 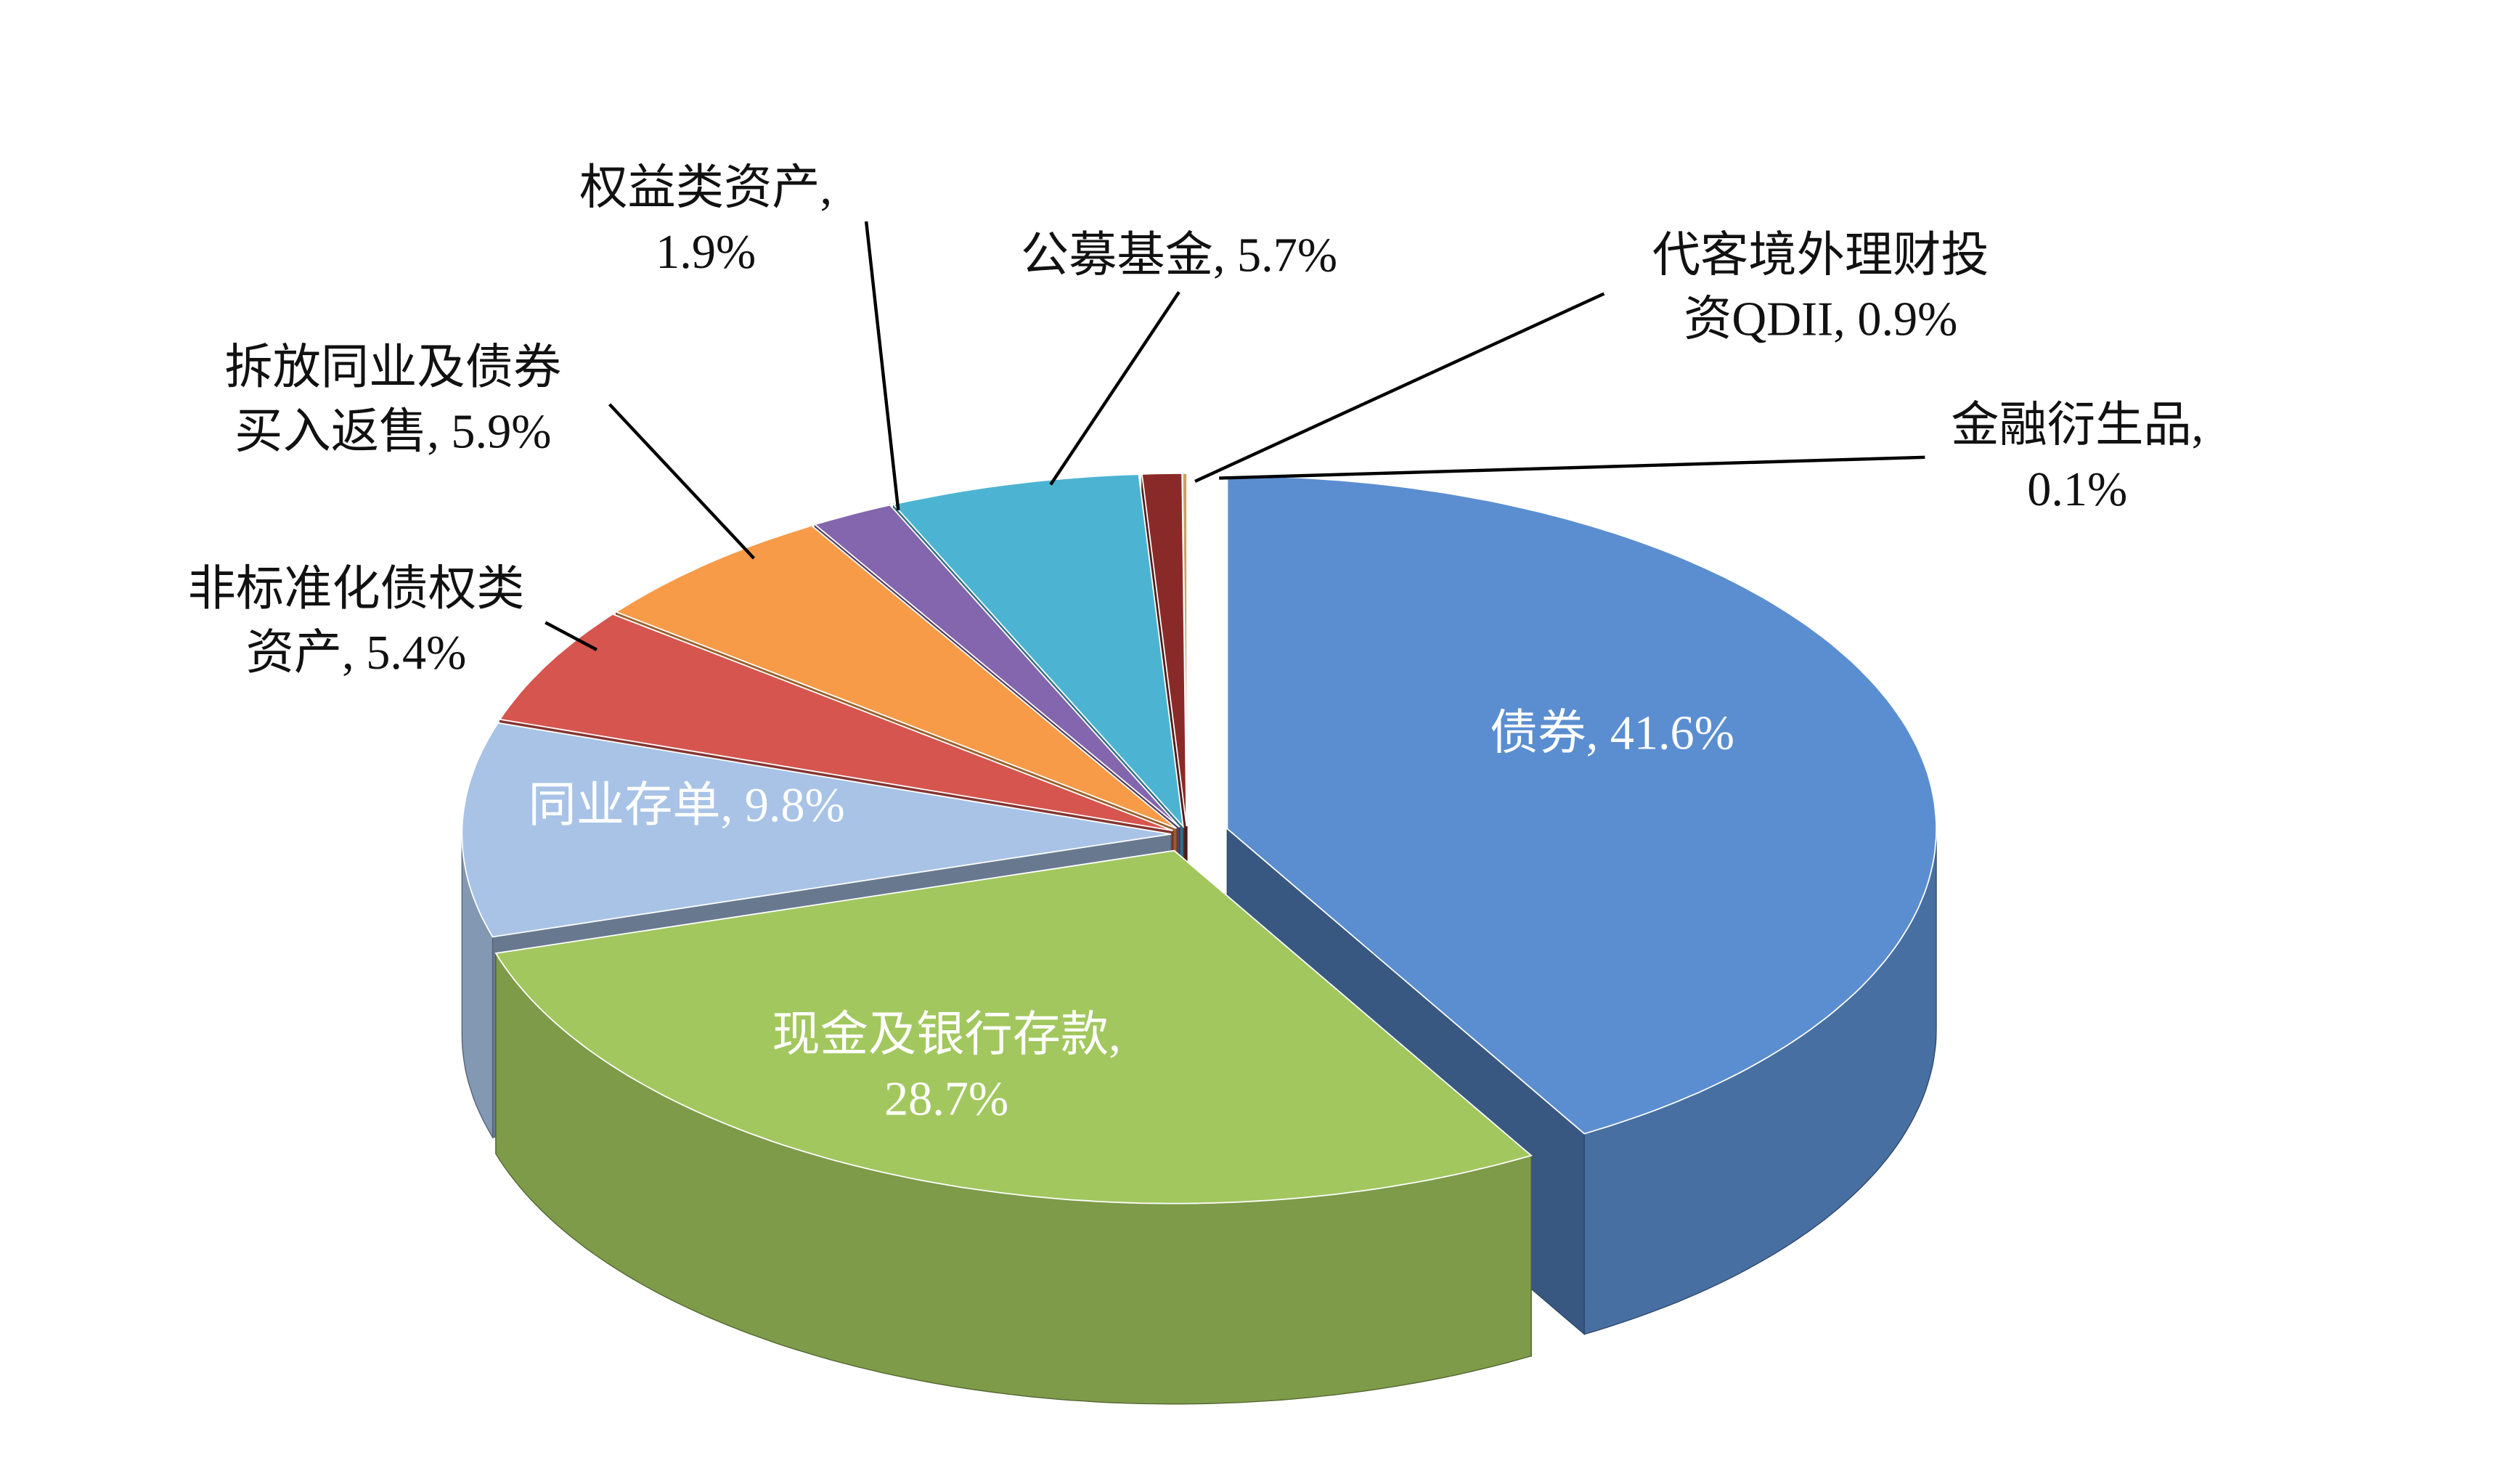 I want to click on slice-label: 资QDII, 0.9%, so click(x=1820, y=319).